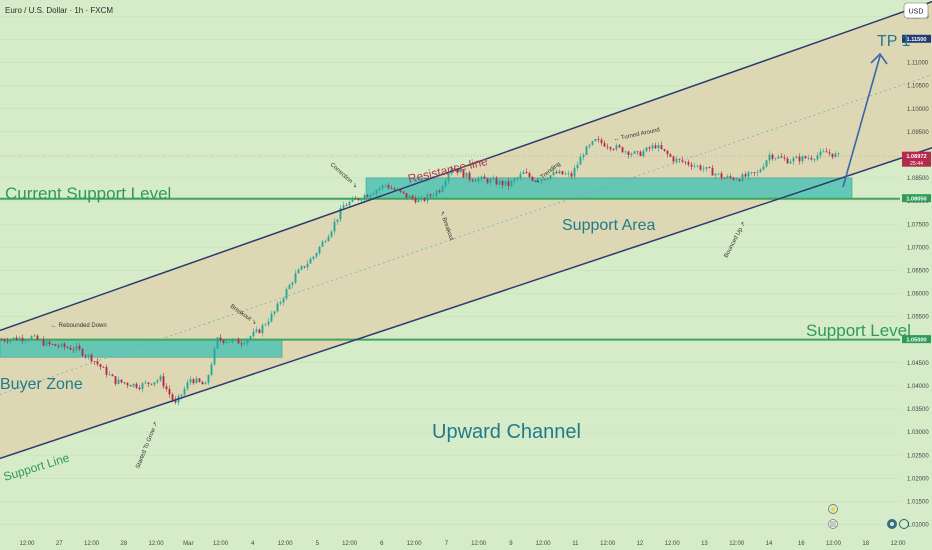  Describe the element at coordinates (155, 425) in the screenshot. I see `annotation-arrow-icon: ↗` at that location.